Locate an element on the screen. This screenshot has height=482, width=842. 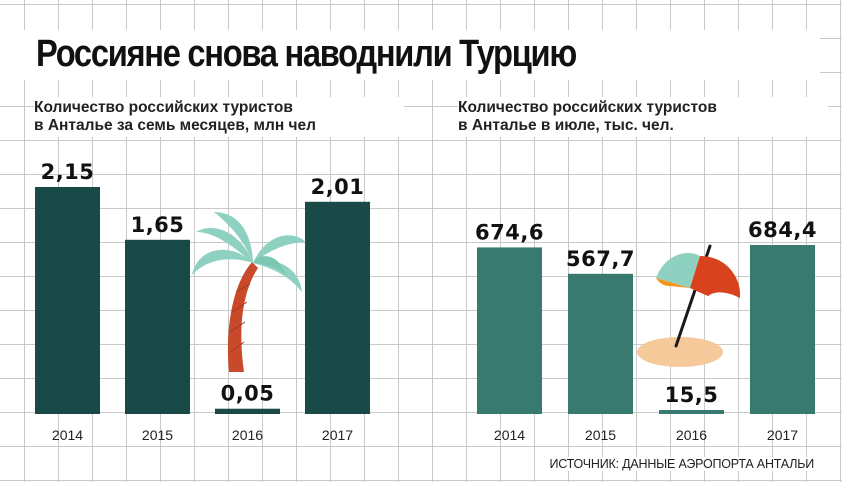
left-bar-2014 is located at coordinates (67, 300).